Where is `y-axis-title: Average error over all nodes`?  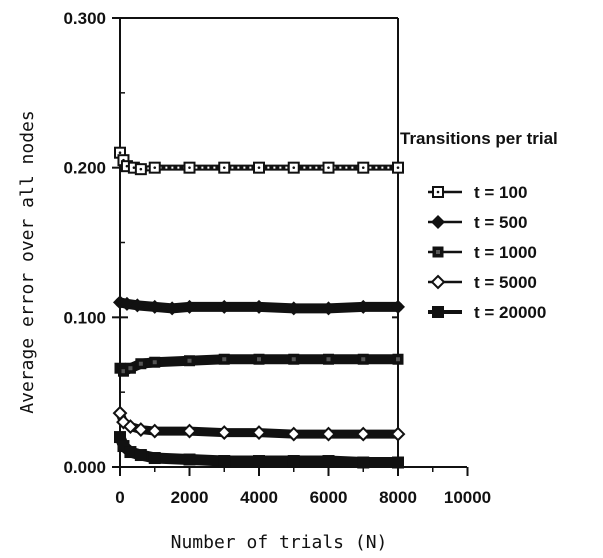 y-axis-title: Average error over all nodes is located at coordinates (27, 261).